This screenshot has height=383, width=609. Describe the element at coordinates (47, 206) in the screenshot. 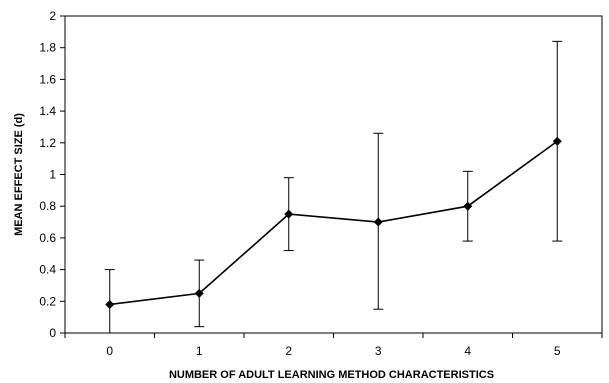

I see `y-tick-label: 0.8` at that location.